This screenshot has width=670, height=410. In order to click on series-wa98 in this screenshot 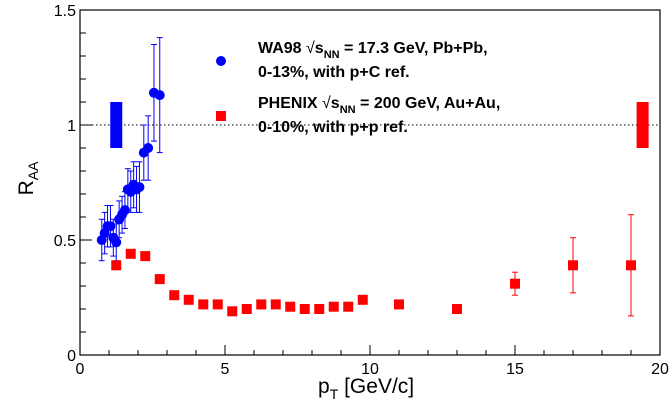, I will do `click(130, 149)`.